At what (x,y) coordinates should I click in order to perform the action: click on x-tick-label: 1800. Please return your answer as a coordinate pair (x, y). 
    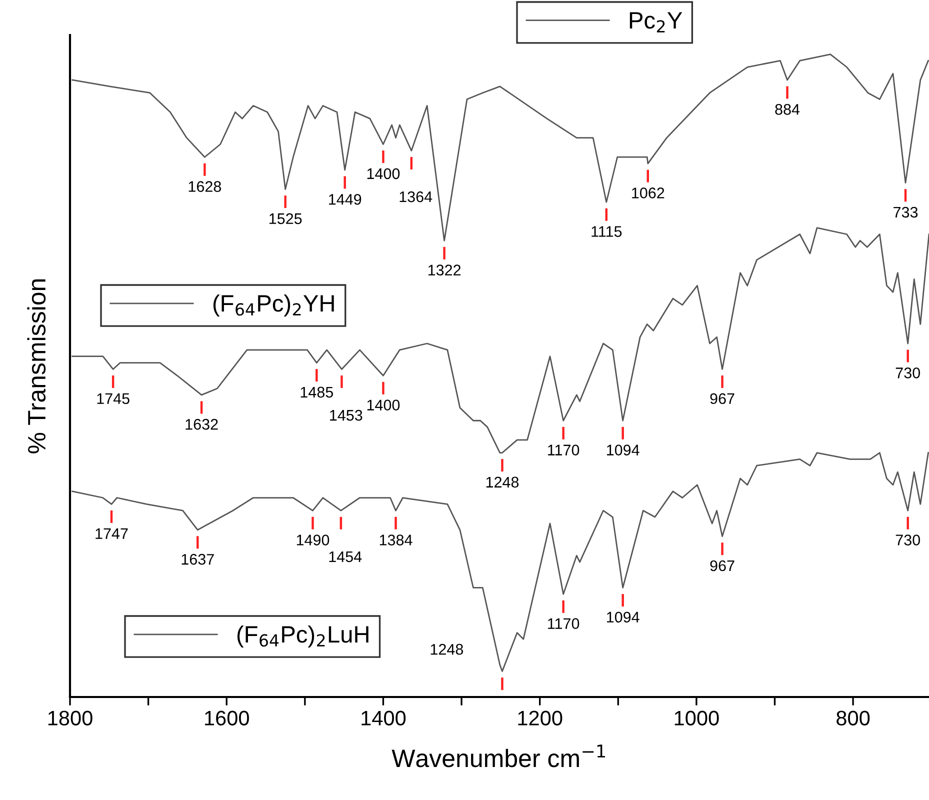
    Looking at the image, I should click on (70, 718).